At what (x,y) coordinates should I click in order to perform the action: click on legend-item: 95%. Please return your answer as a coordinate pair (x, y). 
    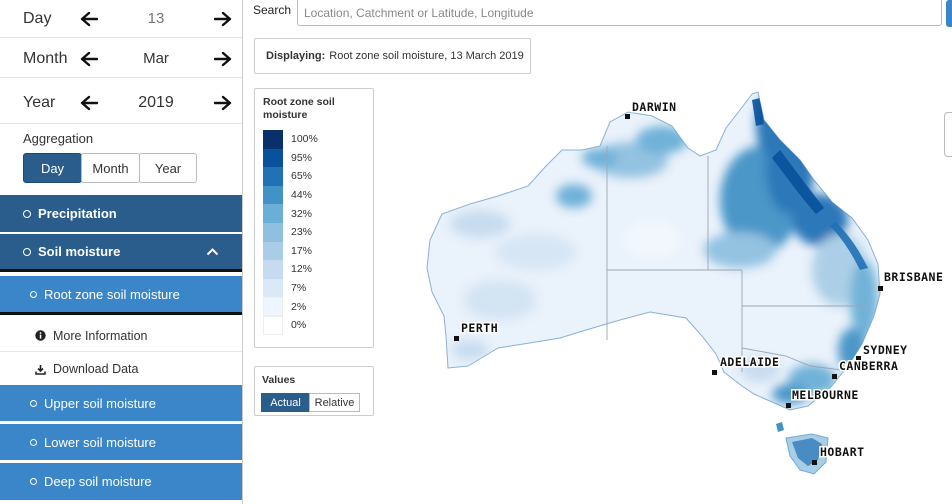
    Looking at the image, I should click on (313, 158).